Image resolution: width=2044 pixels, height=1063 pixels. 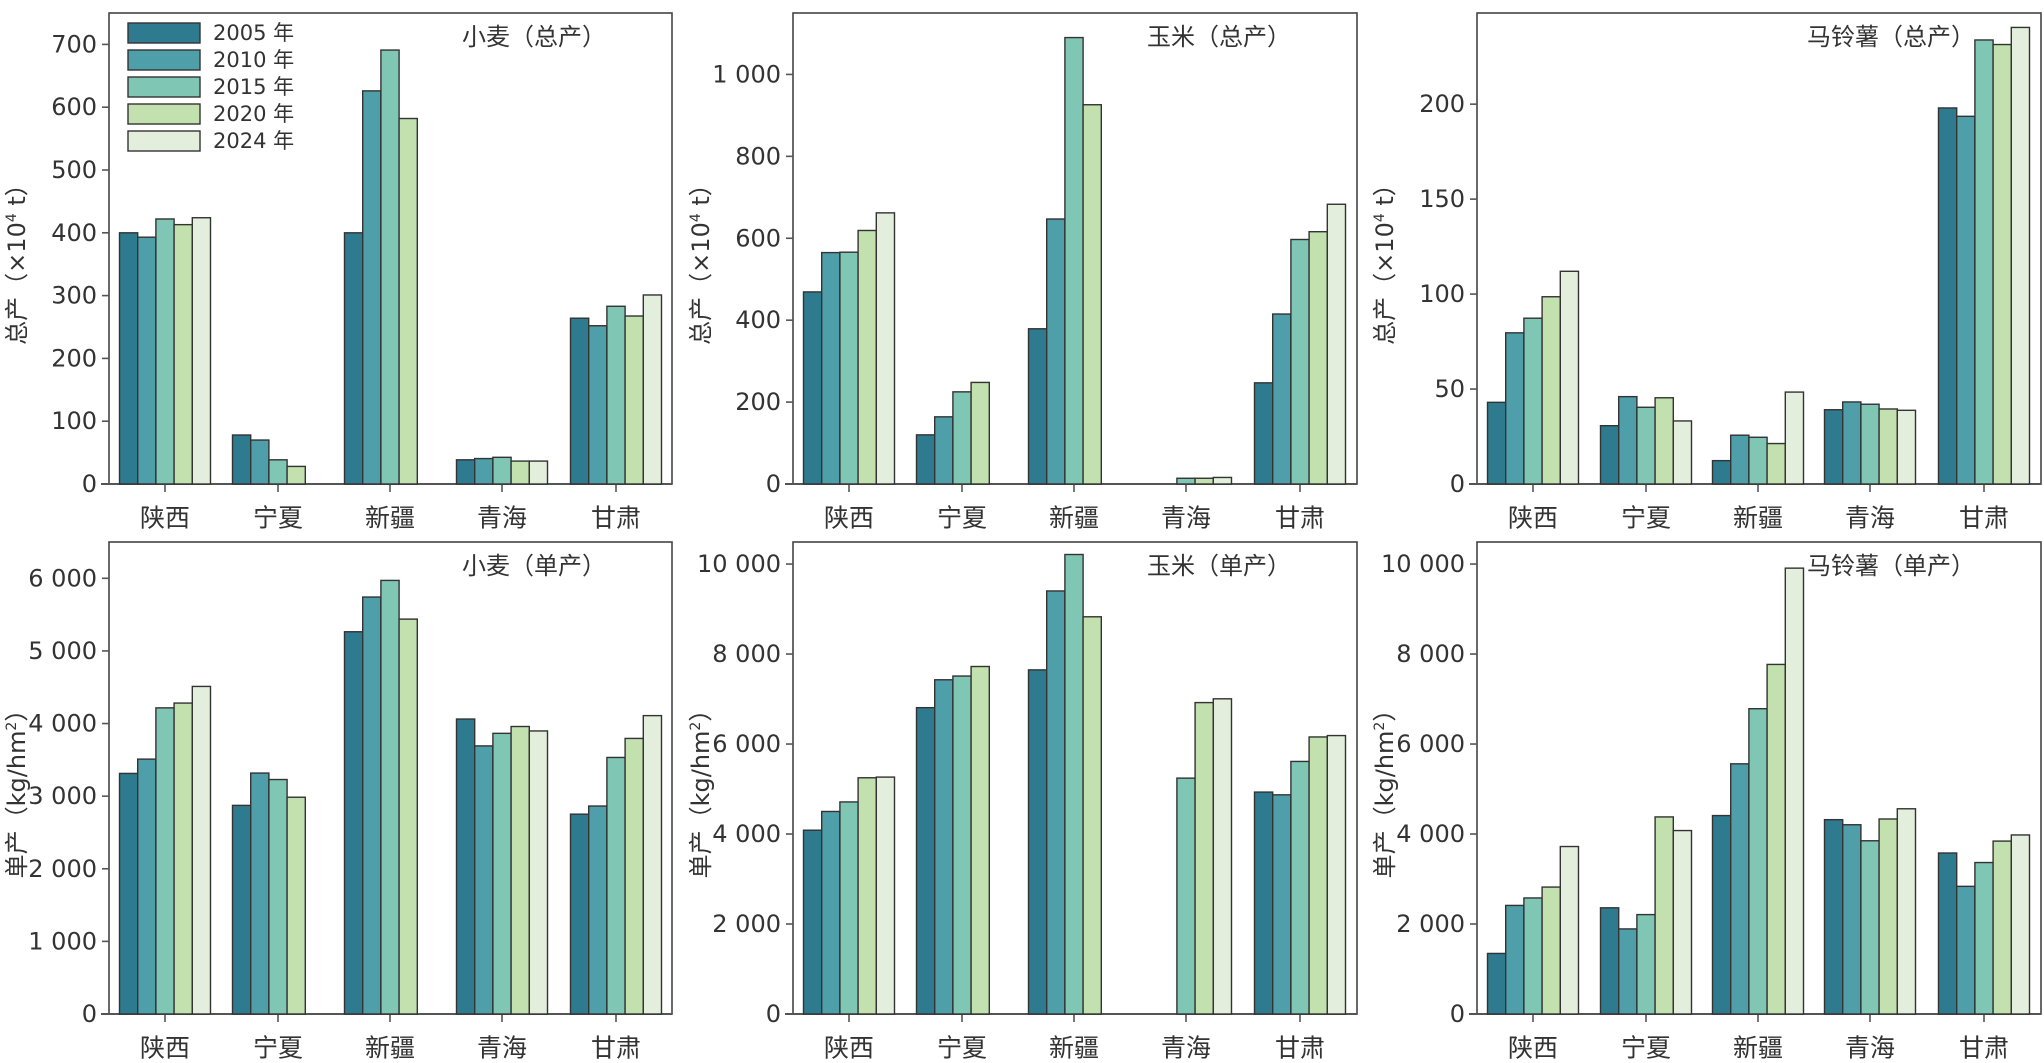 What do you see at coordinates (534, 37) in the screenshot?
I see `panel-title: 小麦（总产）` at bounding box center [534, 37].